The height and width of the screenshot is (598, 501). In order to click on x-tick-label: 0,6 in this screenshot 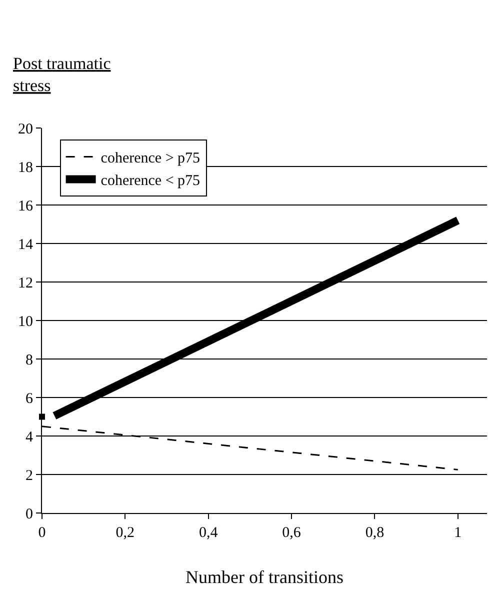, I will do `click(292, 533)`.